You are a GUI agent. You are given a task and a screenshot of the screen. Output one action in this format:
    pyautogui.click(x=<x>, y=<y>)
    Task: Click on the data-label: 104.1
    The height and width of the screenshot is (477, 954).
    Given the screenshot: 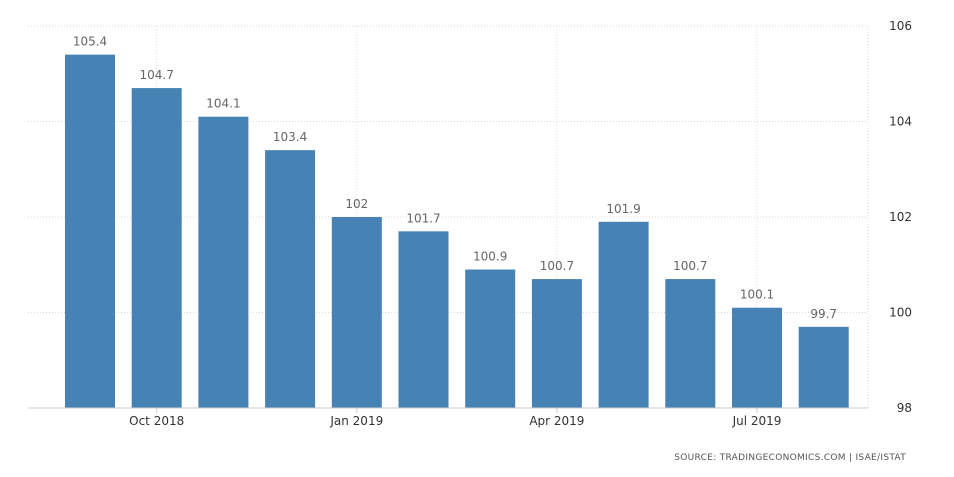 What is the action you would take?
    pyautogui.click(x=223, y=104)
    